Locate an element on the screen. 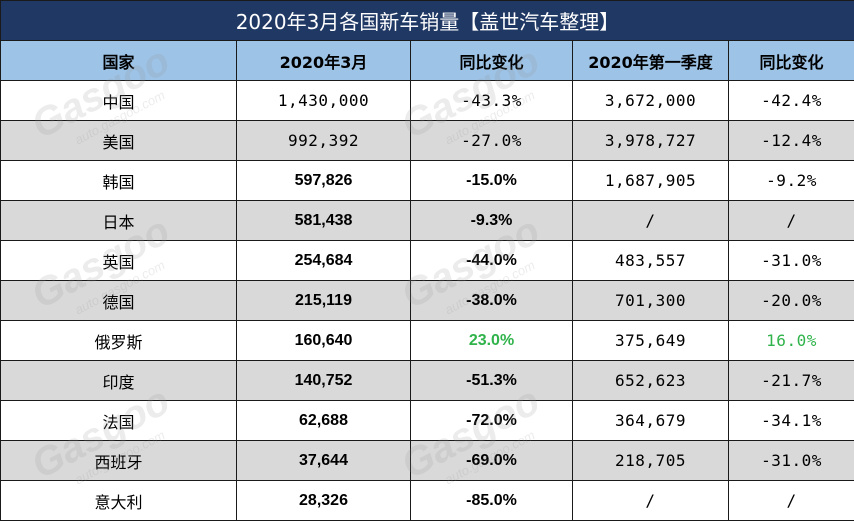  cell-march: 597,826 is located at coordinates (323, 180).